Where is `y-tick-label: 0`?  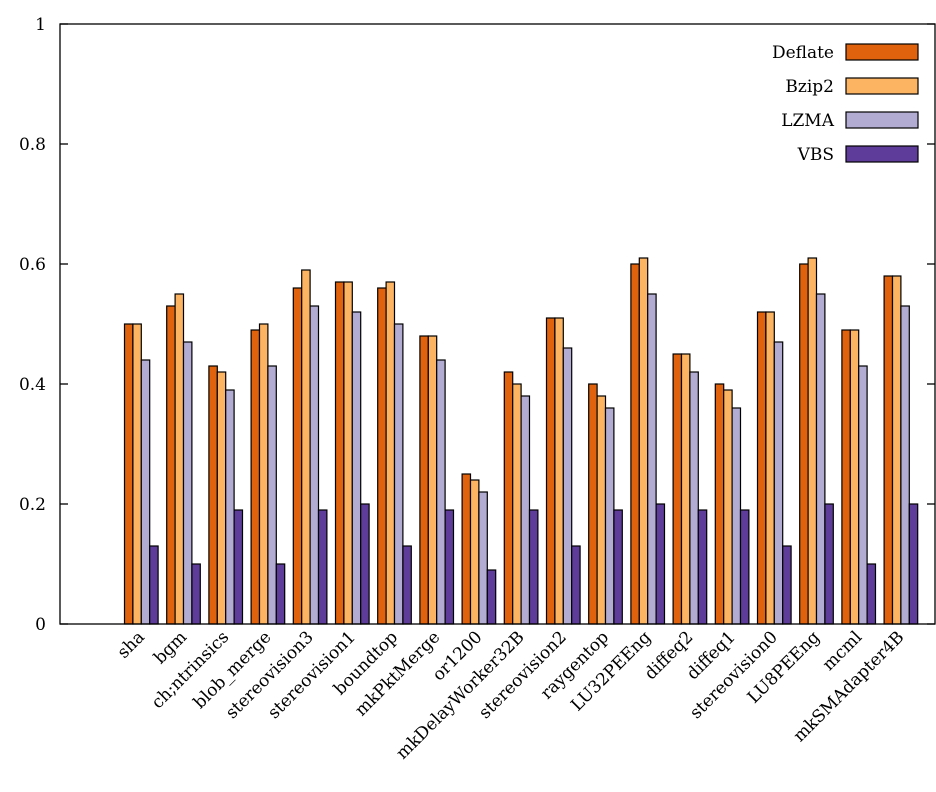
y-tick-label: 0 is located at coordinates (40, 625).